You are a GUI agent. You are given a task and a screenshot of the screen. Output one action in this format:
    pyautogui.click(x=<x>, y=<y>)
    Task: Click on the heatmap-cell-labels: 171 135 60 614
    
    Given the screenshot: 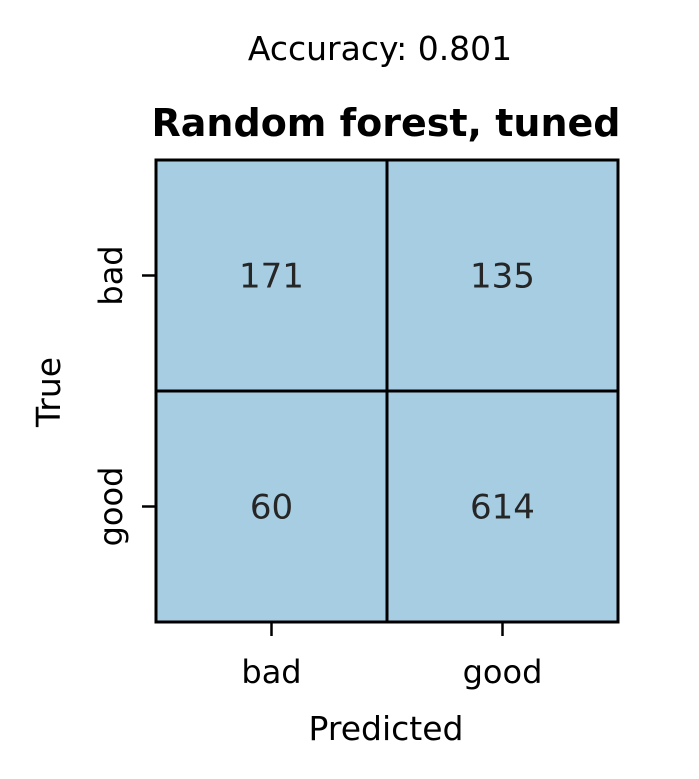 What is the action you would take?
    pyautogui.click(x=387, y=392)
    